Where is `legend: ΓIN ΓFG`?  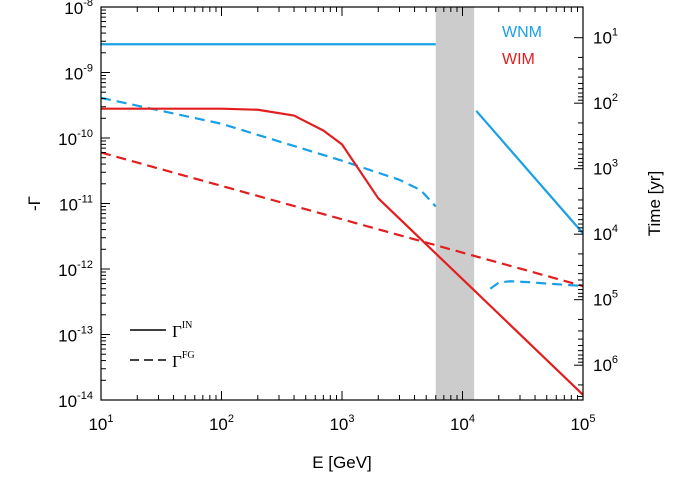 legend: ΓIN ΓFG is located at coordinates (162, 345).